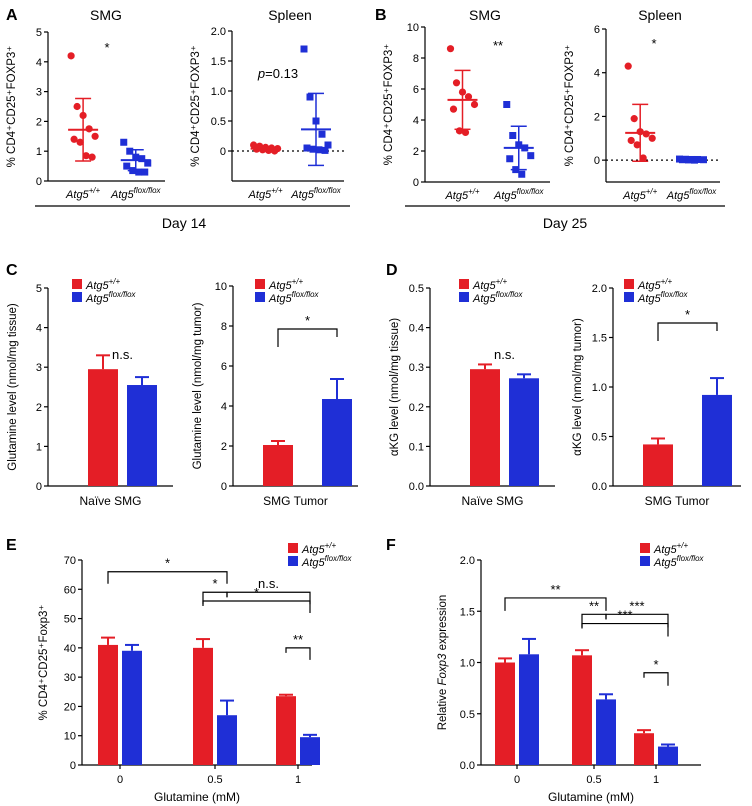 The height and width of the screenshot is (806, 752). I want to click on y-tick-label: 6, so click(416, 90).